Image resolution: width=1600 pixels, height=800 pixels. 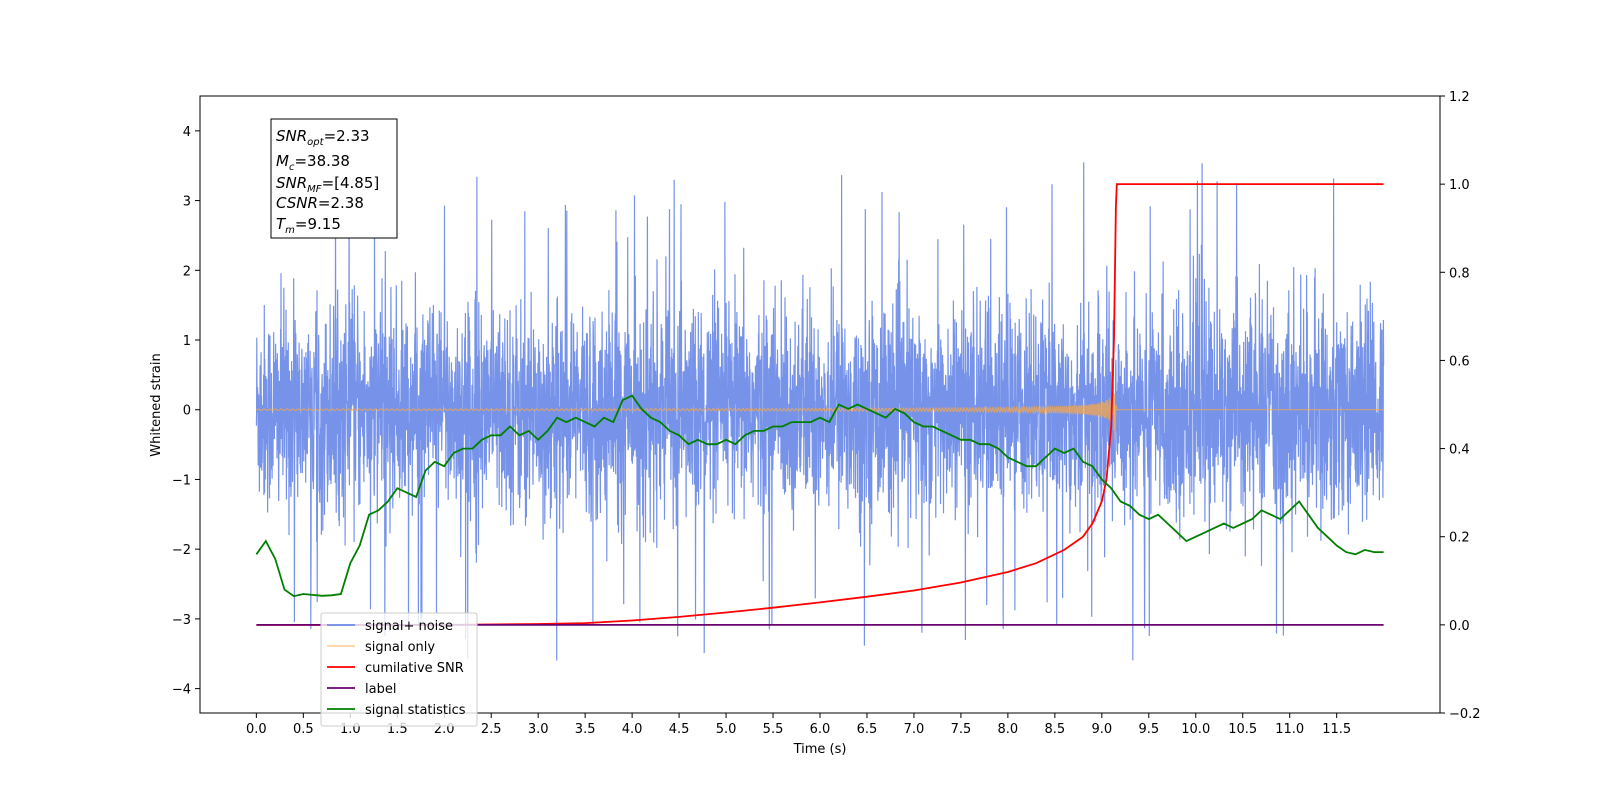 I want to click on y2-tick-label: 0.4, so click(x=1459, y=450).